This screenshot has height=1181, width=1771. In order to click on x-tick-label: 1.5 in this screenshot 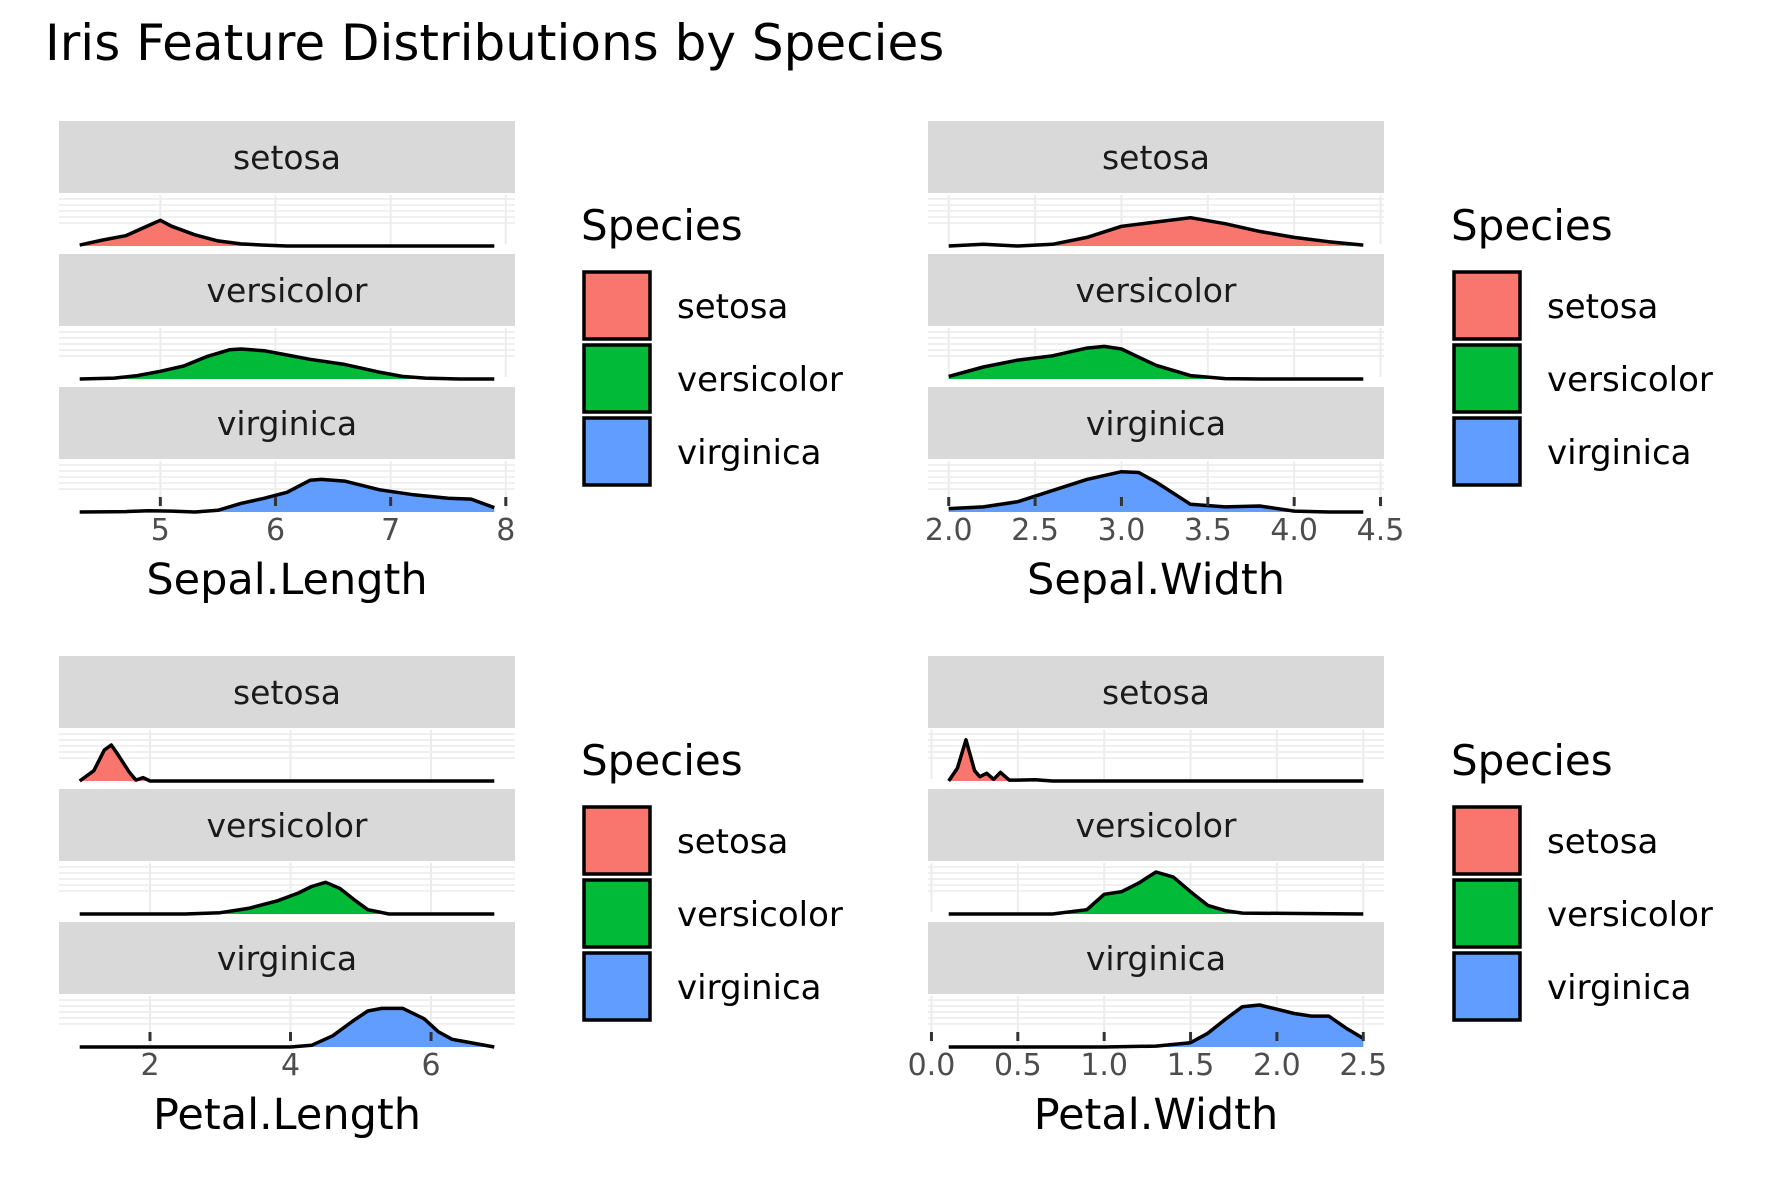, I will do `click(1191, 1065)`.